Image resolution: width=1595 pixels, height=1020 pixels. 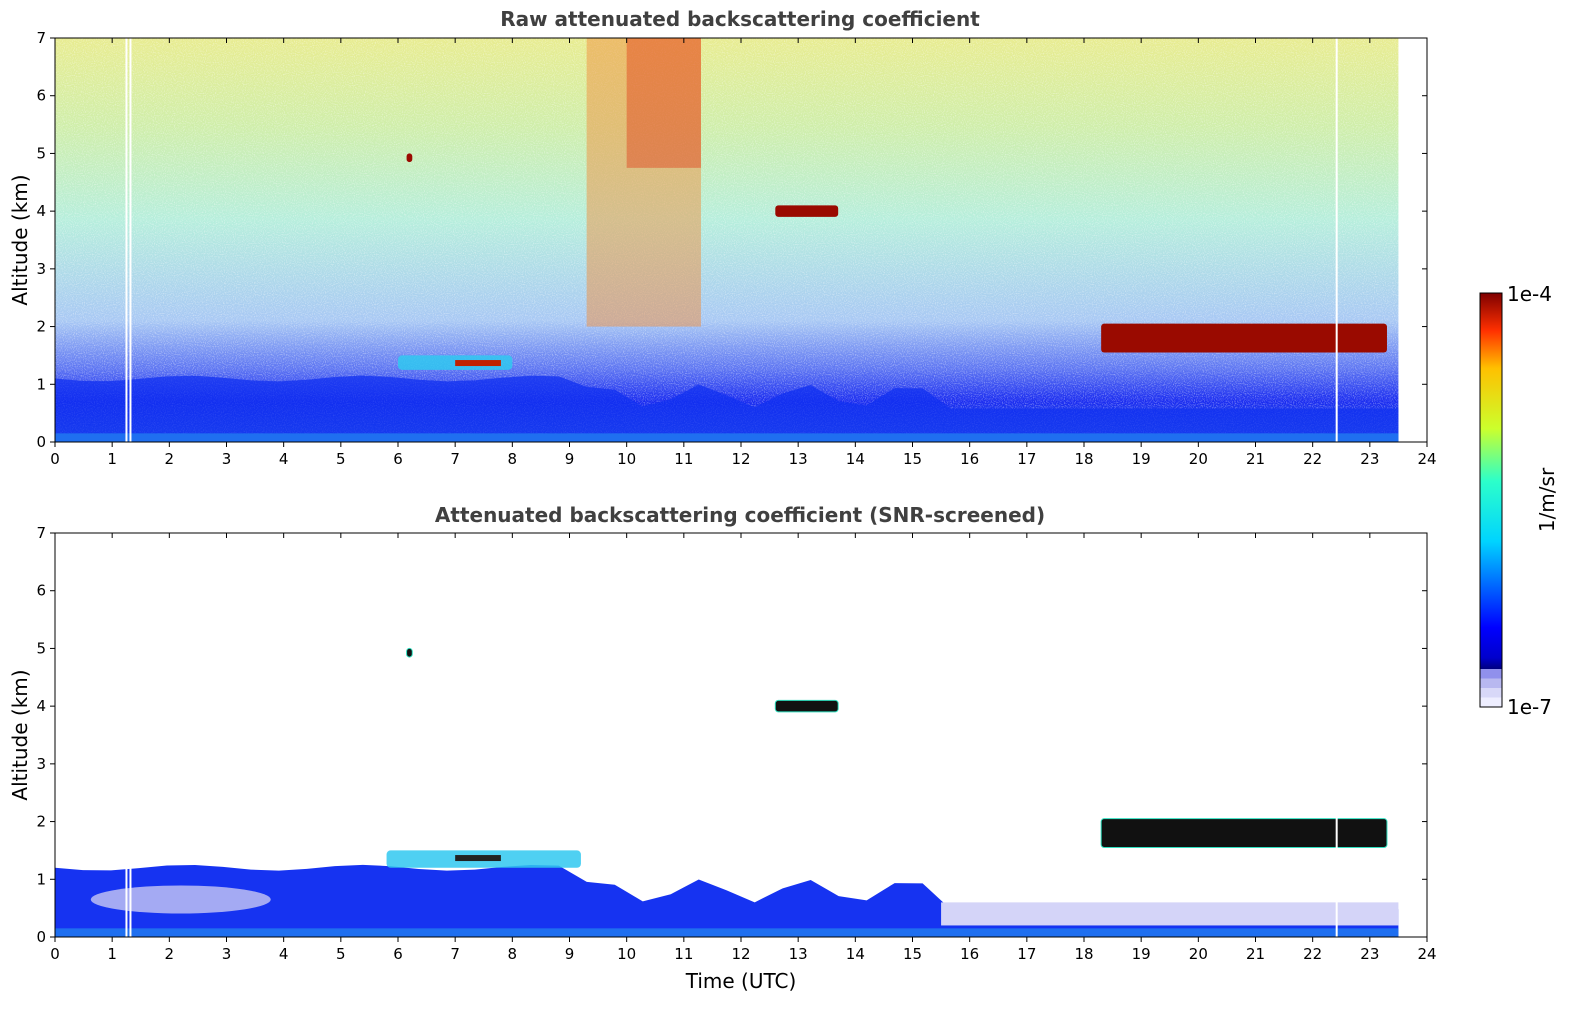 What do you see at coordinates (1547, 499) in the screenshot?
I see `colorbar-unit-label: 1/m/sr` at bounding box center [1547, 499].